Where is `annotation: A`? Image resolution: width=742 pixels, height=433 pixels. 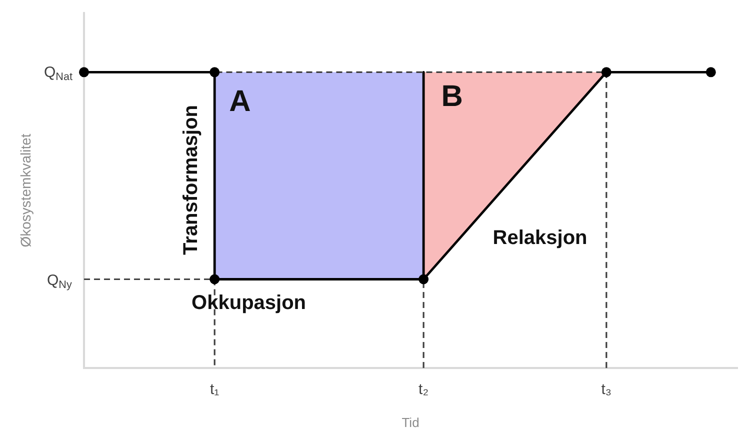
annotation: A is located at coordinates (240, 101).